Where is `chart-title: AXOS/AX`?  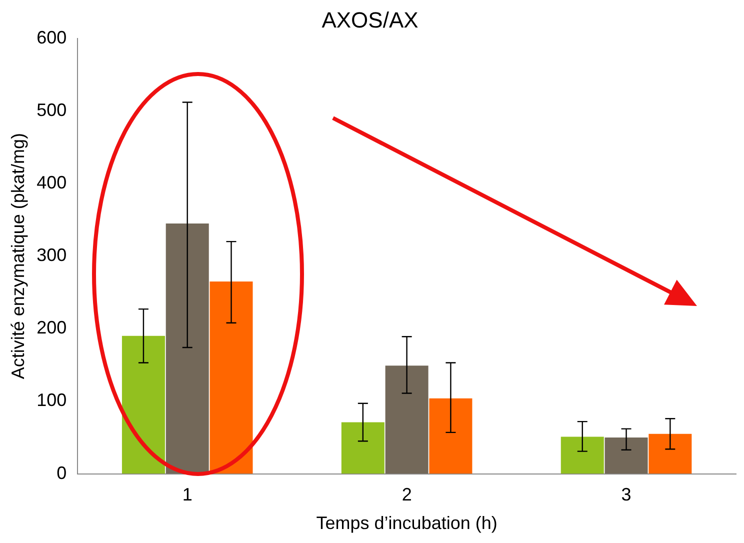
chart-title: AXOS/AX is located at coordinates (370, 19).